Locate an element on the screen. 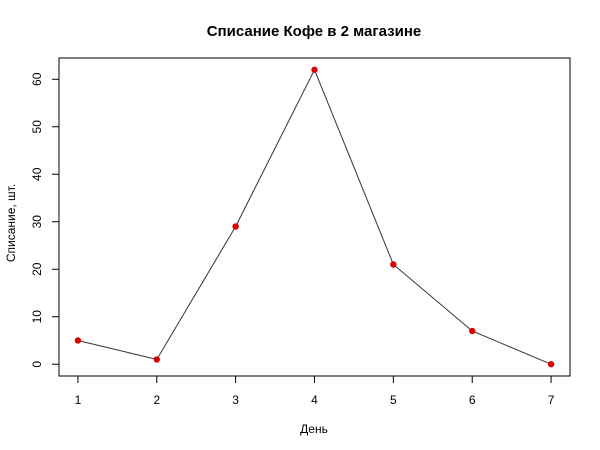 The image size is (600, 450). y-tick-label: 50 is located at coordinates (37, 127).